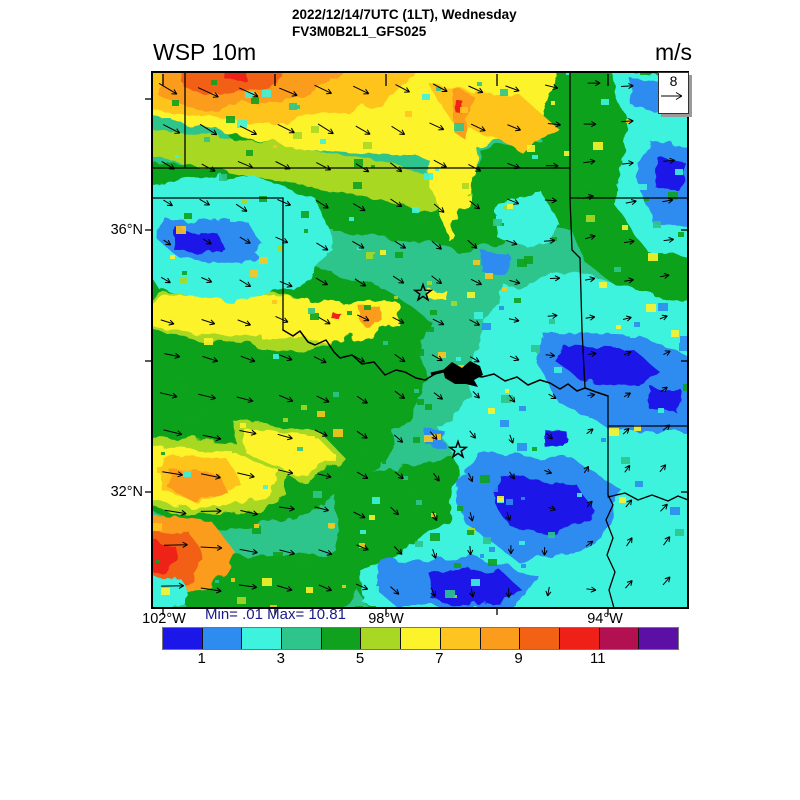  What do you see at coordinates (423, 292) in the screenshot?
I see `star-marker` at bounding box center [423, 292].